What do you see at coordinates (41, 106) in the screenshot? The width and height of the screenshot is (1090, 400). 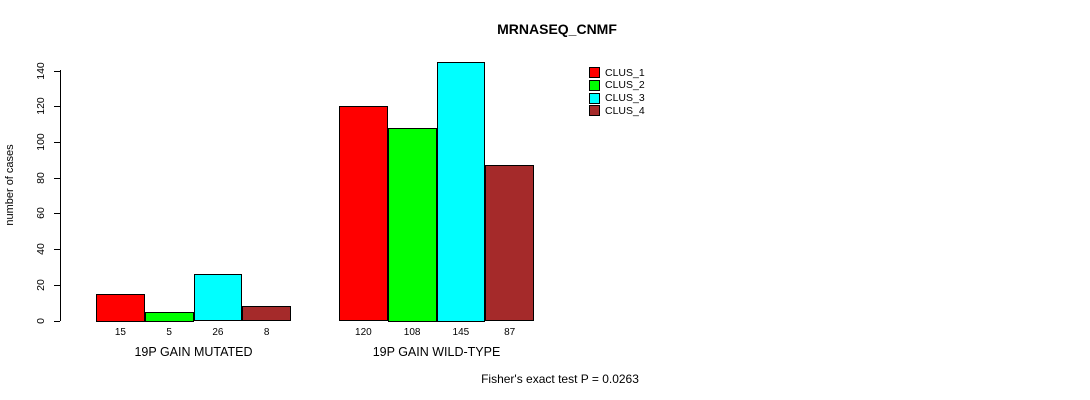 I see `y-tick-label: 120` at bounding box center [41, 106].